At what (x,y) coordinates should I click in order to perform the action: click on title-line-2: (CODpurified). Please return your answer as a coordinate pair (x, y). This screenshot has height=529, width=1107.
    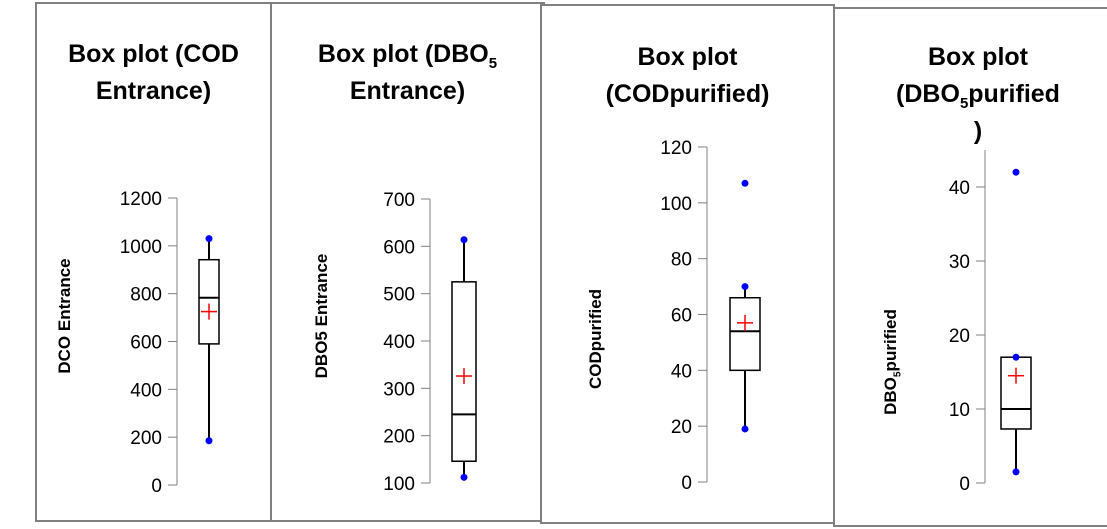
    Looking at the image, I should click on (687, 94).